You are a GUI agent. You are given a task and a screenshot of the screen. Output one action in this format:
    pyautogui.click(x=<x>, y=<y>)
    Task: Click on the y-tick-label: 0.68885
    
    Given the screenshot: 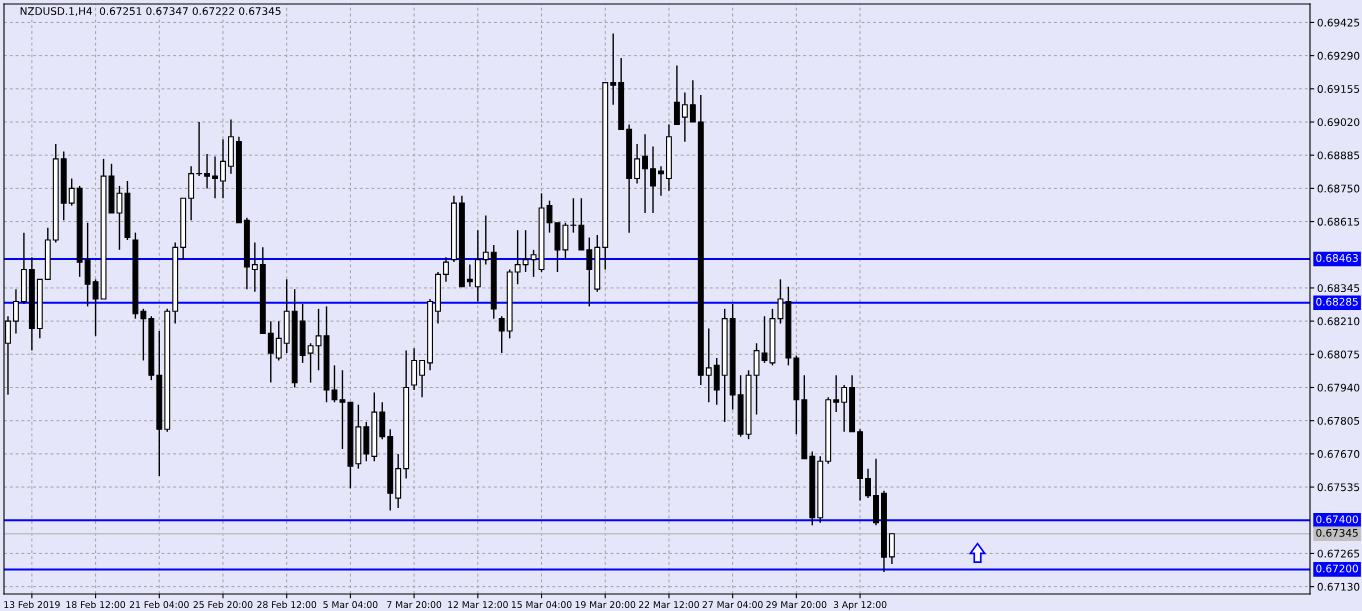 What is the action you would take?
    pyautogui.click(x=1338, y=155)
    